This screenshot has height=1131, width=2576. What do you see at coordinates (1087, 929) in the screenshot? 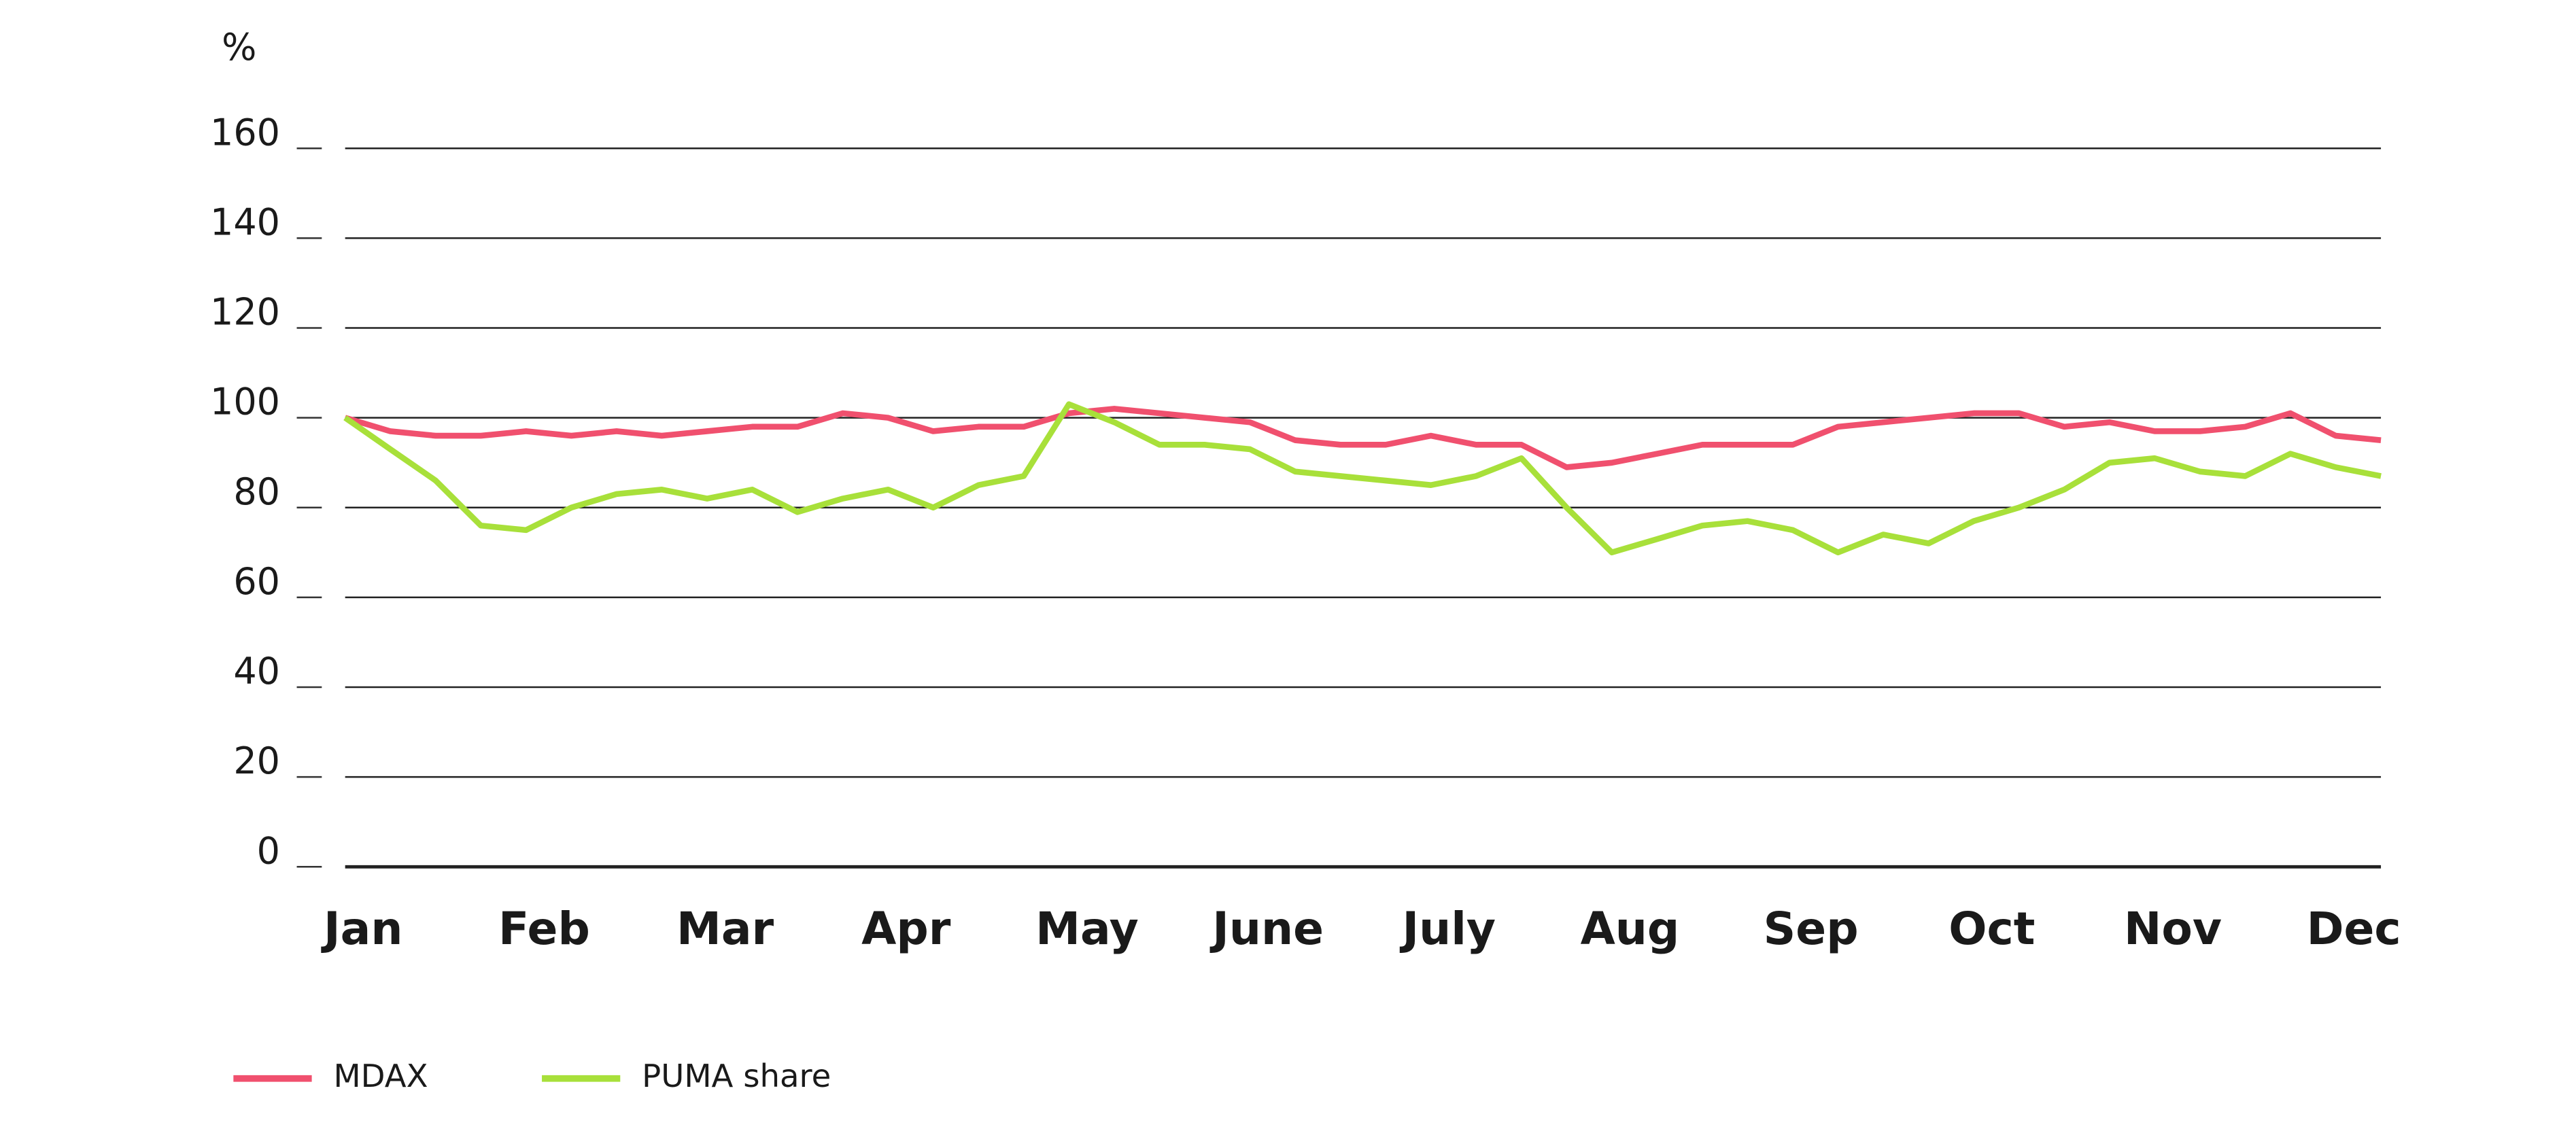
I see `x-tick-label: May` at bounding box center [1087, 929].